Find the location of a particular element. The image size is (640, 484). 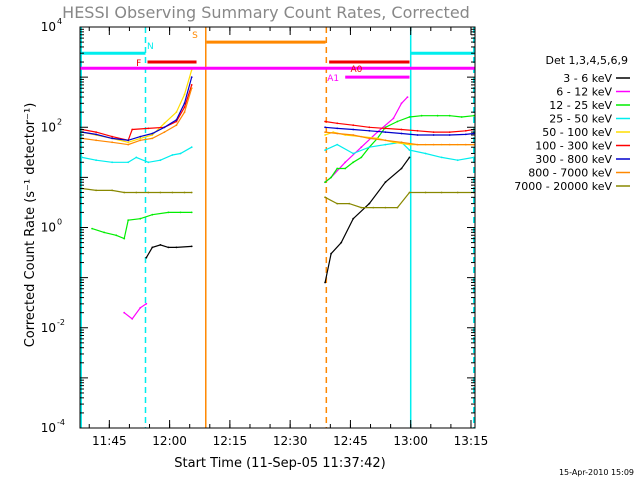

y-tick-label-2: 10 is located at coordinates (48, 328).